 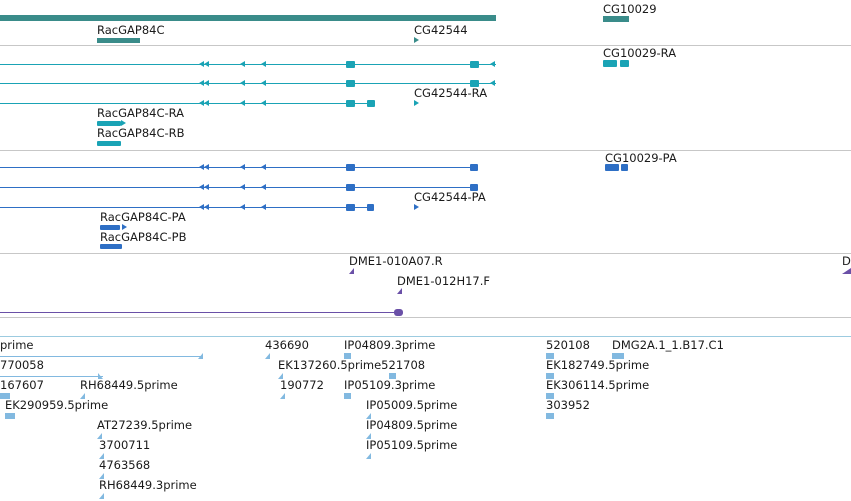 I want to click on protein-label-racgap84c-pa: RacGAP84C-PA, so click(x=143, y=217).